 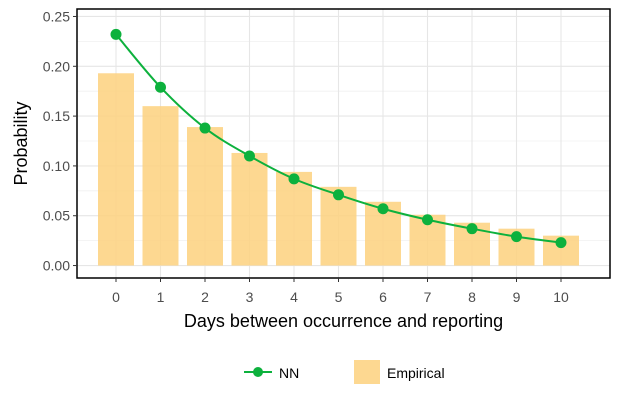 What do you see at coordinates (56, 66) in the screenshot?
I see `y-tick-label: 0.20` at bounding box center [56, 66].